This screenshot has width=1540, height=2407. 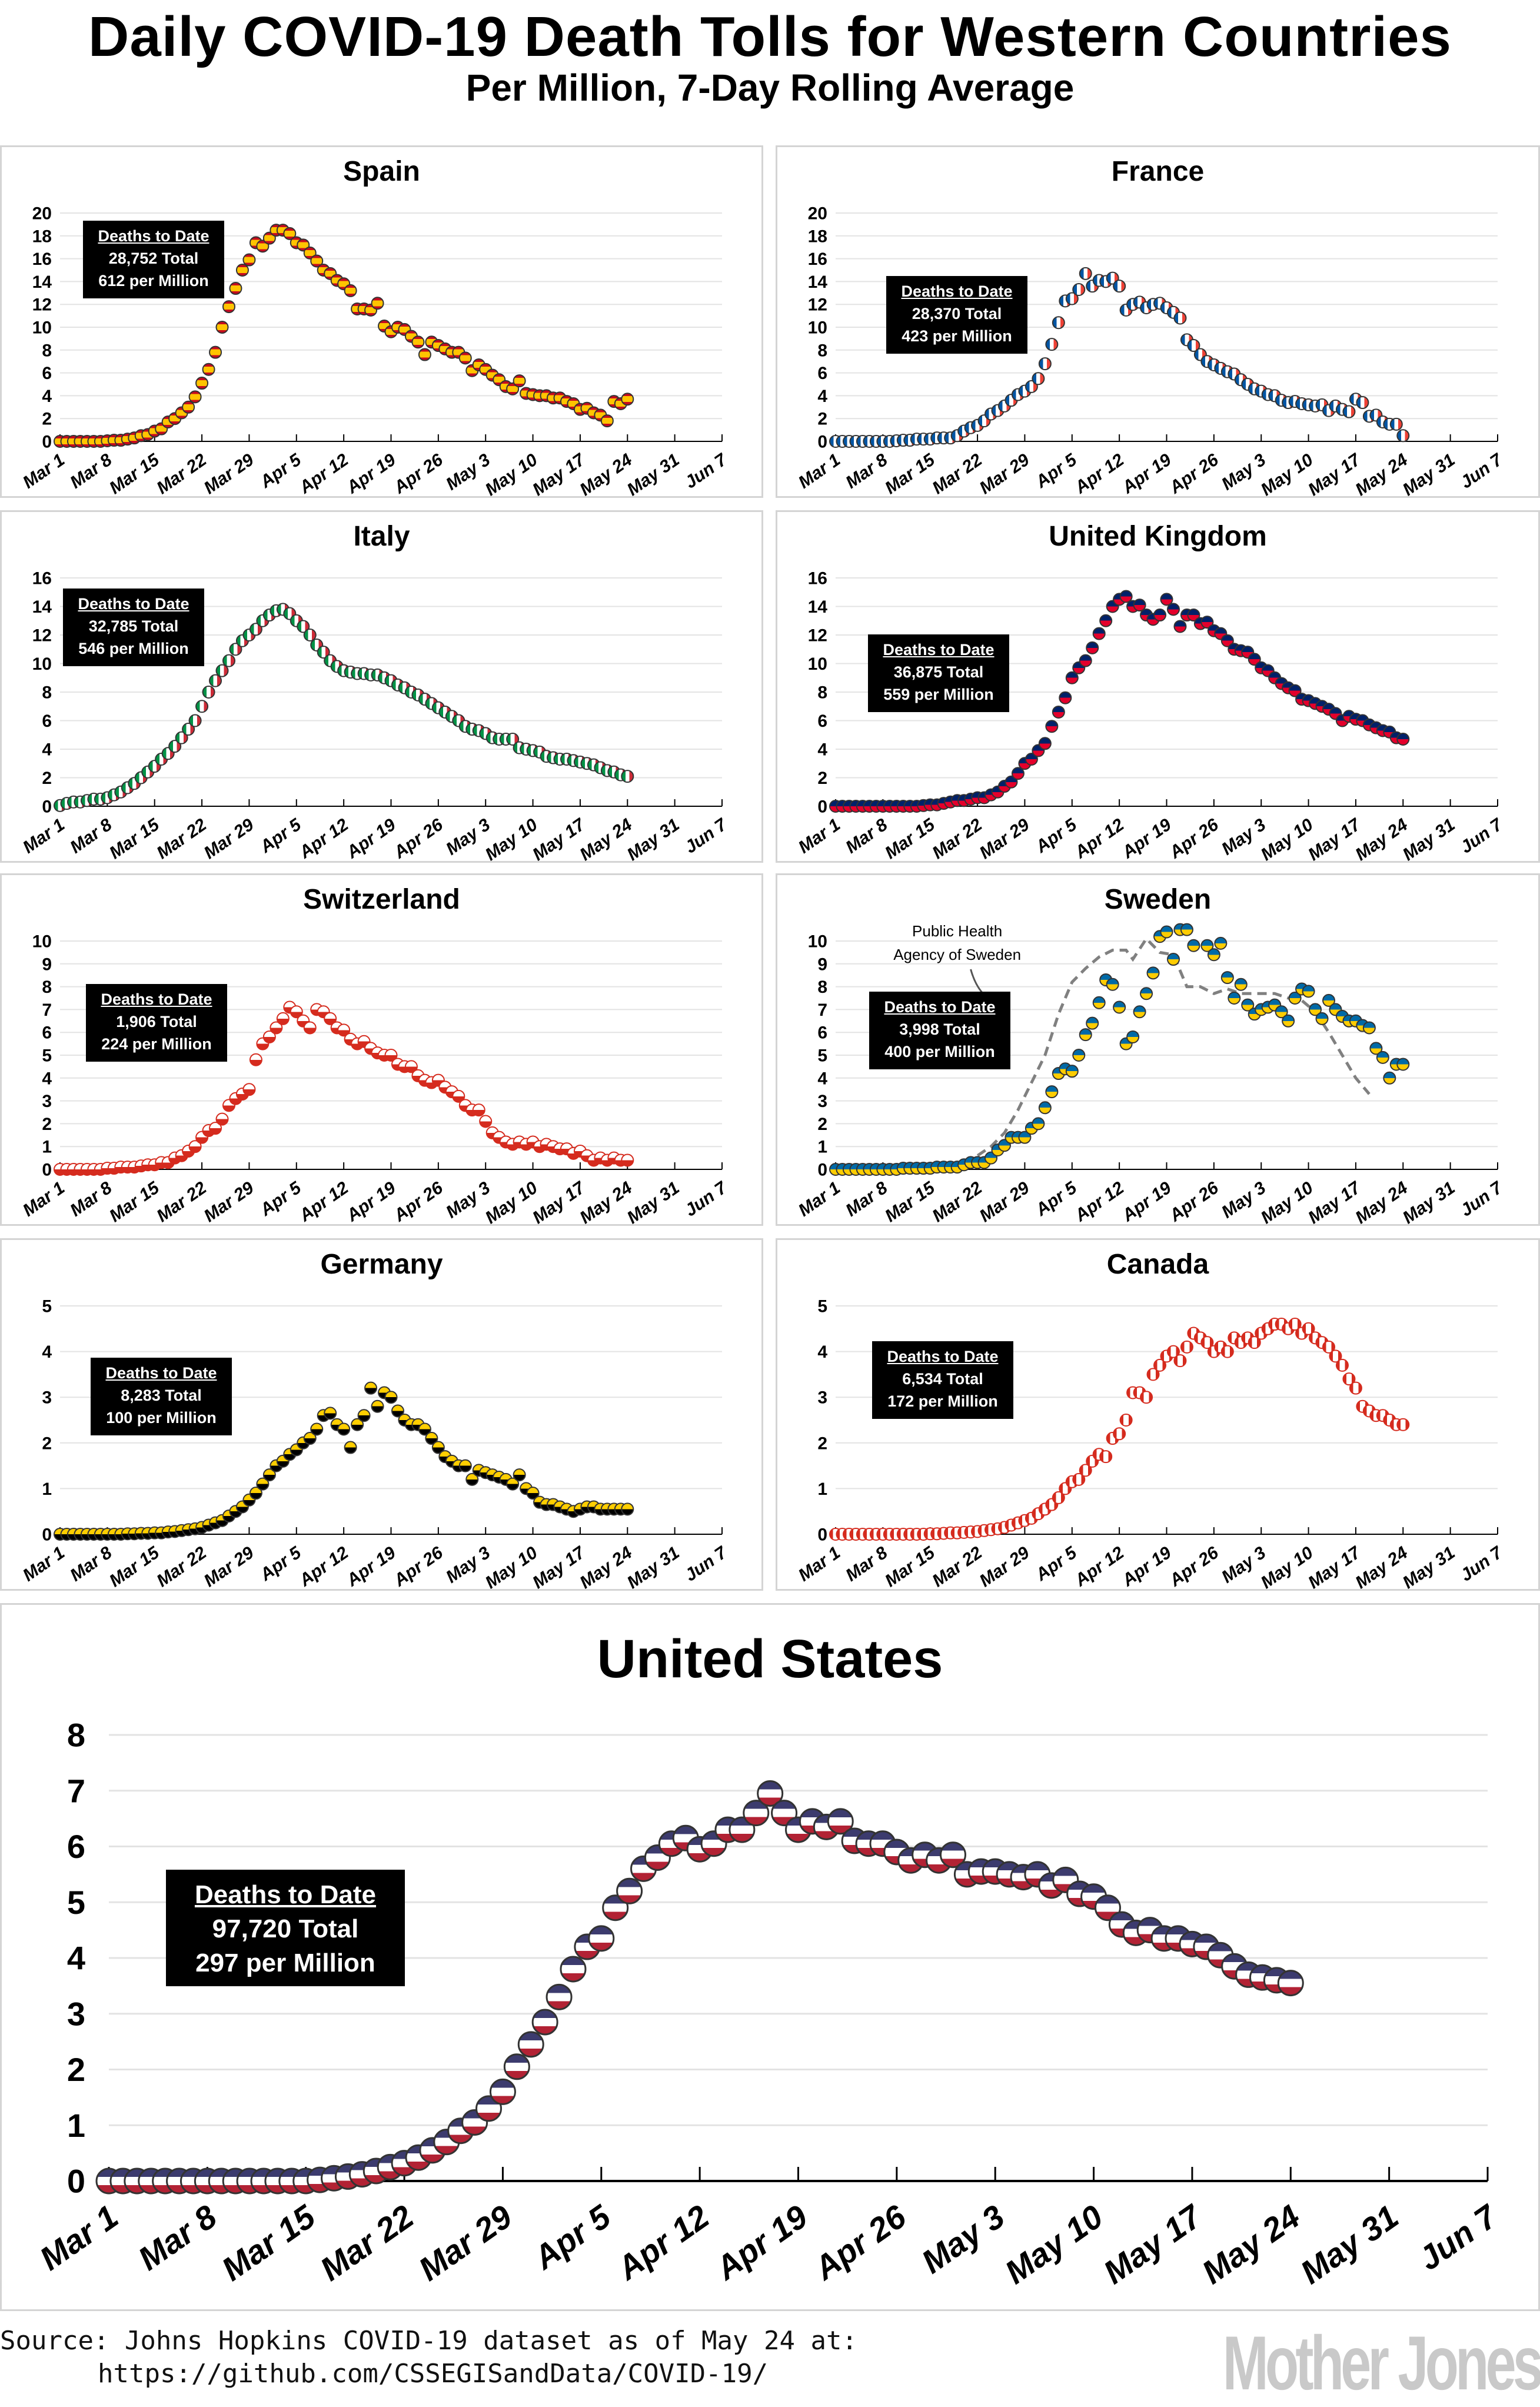 I want to click on x-tick-label: Mar 29, so click(x=465, y=2242).